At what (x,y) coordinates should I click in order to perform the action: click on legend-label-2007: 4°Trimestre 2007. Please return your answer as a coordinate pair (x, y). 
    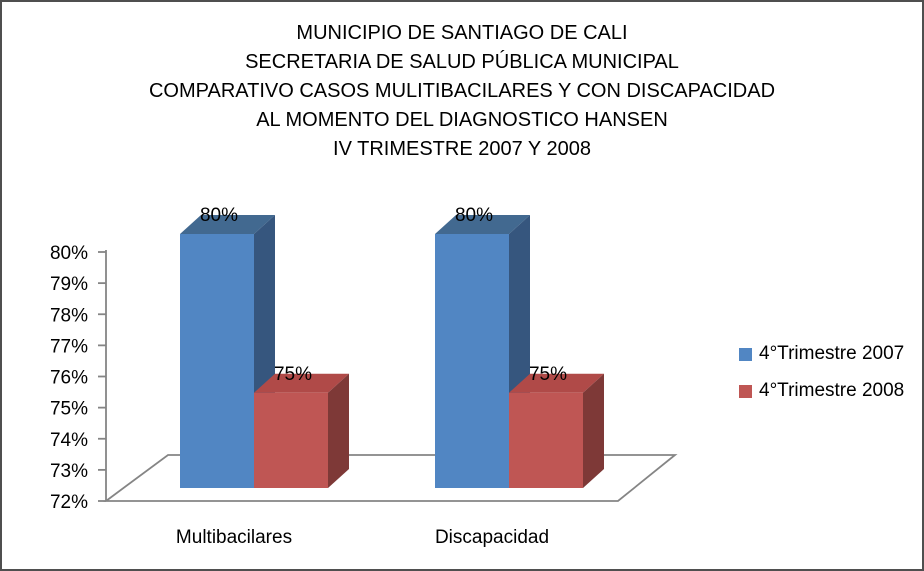
    Looking at the image, I should click on (832, 353).